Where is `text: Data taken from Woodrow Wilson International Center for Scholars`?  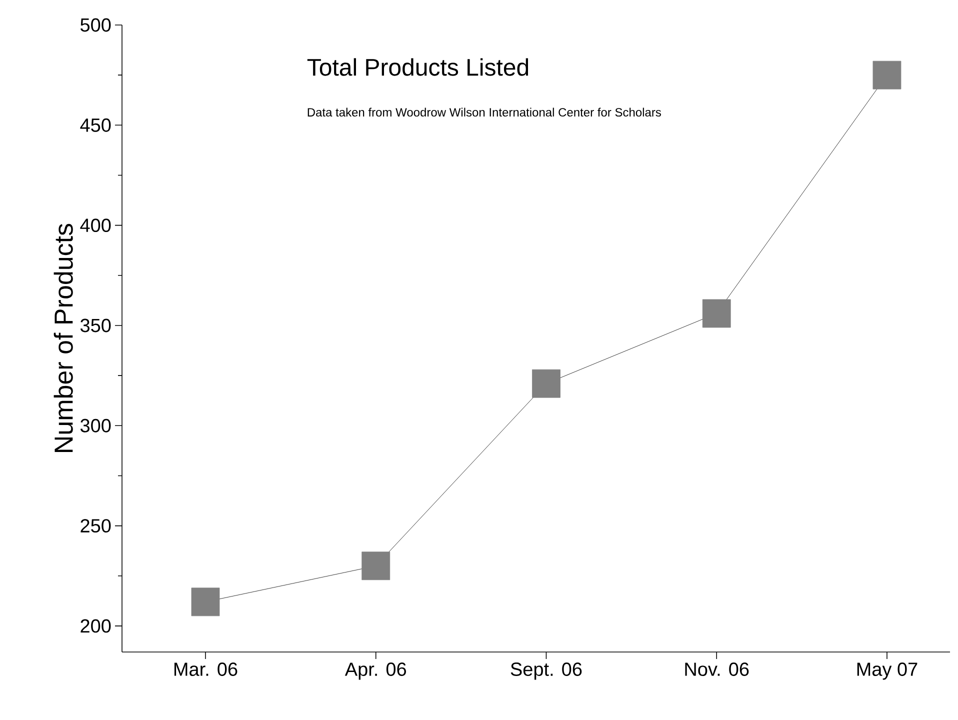
text: Data taken from Woodrow Wilson International Center for Scholars is located at coordinates (484, 112).